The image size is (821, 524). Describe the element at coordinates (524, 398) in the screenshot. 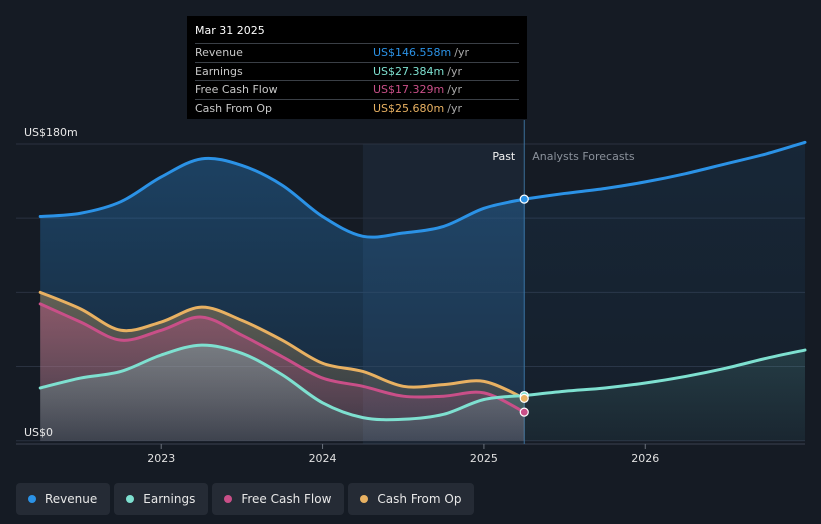

I see `cash-from-op-marker` at that location.